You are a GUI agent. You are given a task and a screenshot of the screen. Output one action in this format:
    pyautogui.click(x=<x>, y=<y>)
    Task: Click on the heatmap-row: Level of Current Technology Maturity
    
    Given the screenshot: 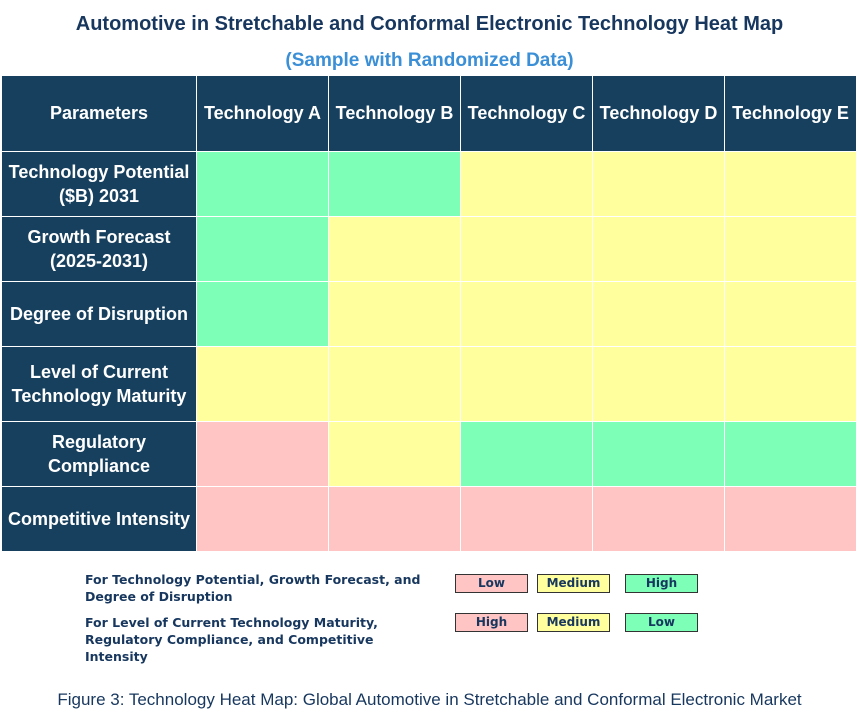 What is the action you would take?
    pyautogui.click(x=429, y=384)
    